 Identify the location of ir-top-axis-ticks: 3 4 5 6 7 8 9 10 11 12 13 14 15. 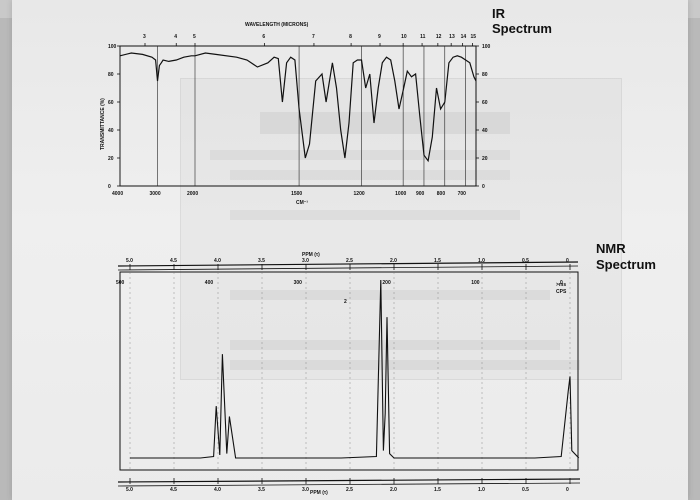
(309, 40).